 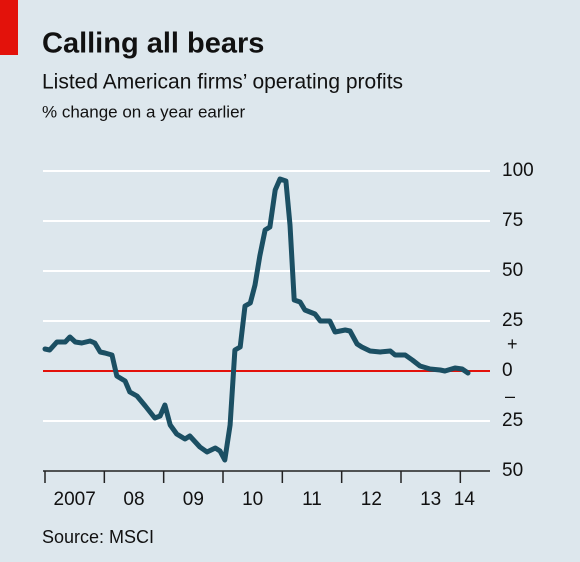 I want to click on y-tick-label: 75, so click(x=512, y=220).